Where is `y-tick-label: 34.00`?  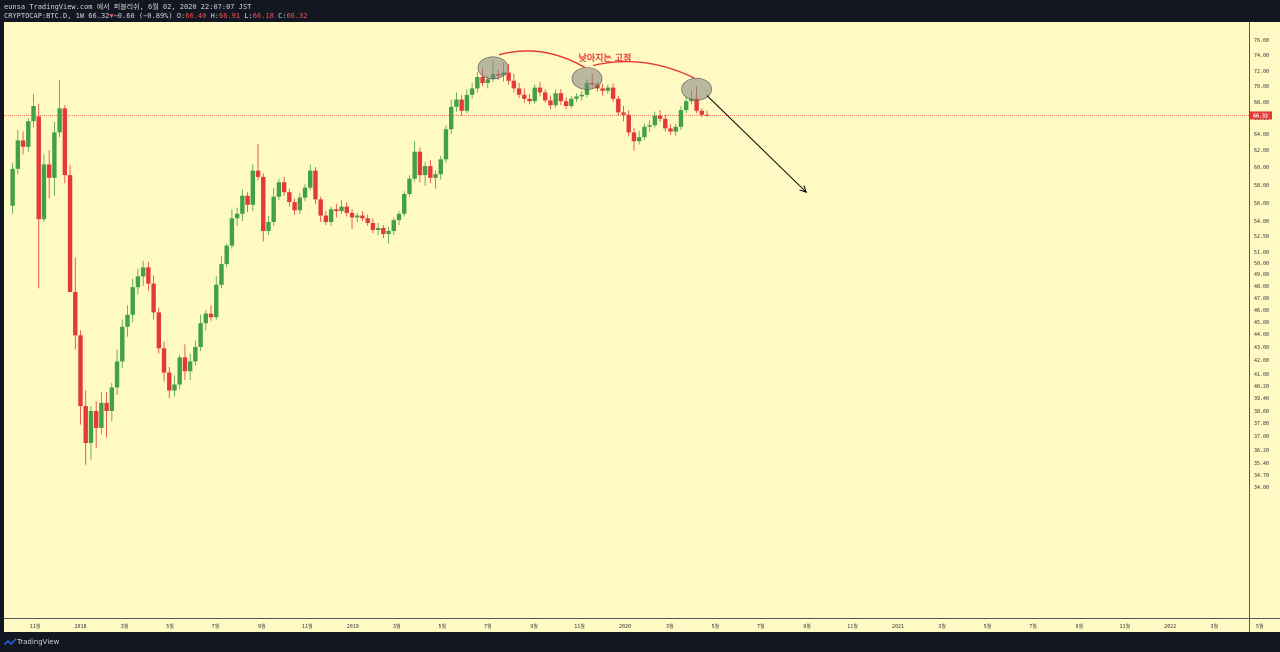 y-tick-label: 34.00 is located at coordinates (1261, 488).